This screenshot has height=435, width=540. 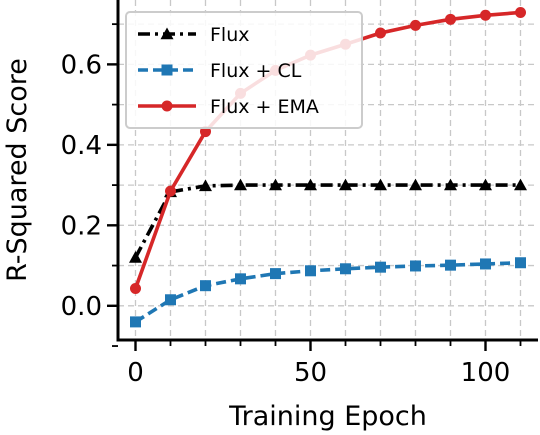 I want to click on y-tick-label: 0.0, so click(x=81, y=307).